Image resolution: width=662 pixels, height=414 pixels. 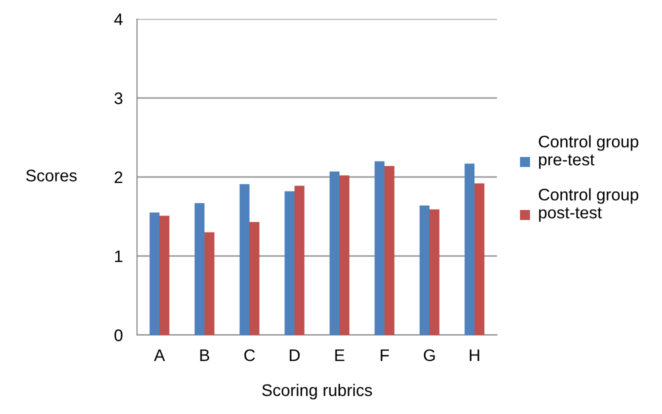 What do you see at coordinates (118, 256) in the screenshot?
I see `y-tick-label: 1` at bounding box center [118, 256].